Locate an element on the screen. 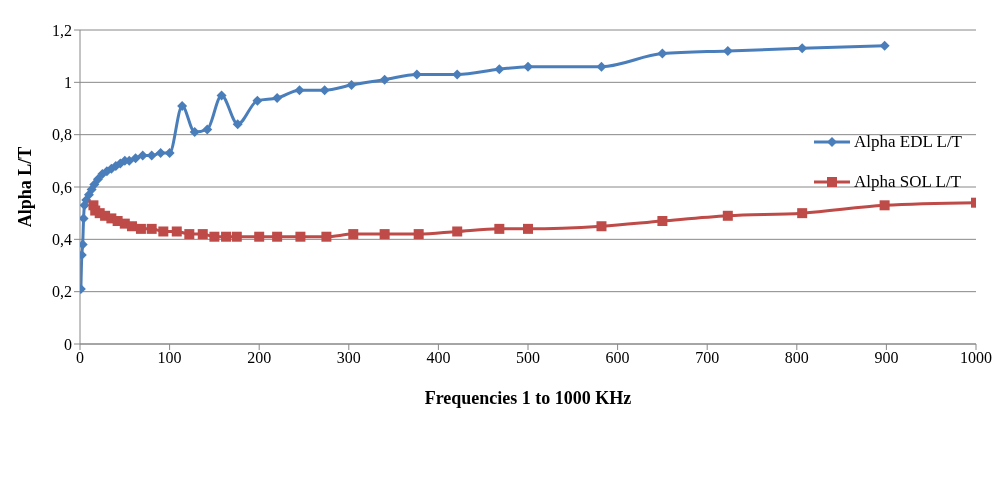 This screenshot has height=504, width=1002. x-tick-label: 200 is located at coordinates (259, 358).